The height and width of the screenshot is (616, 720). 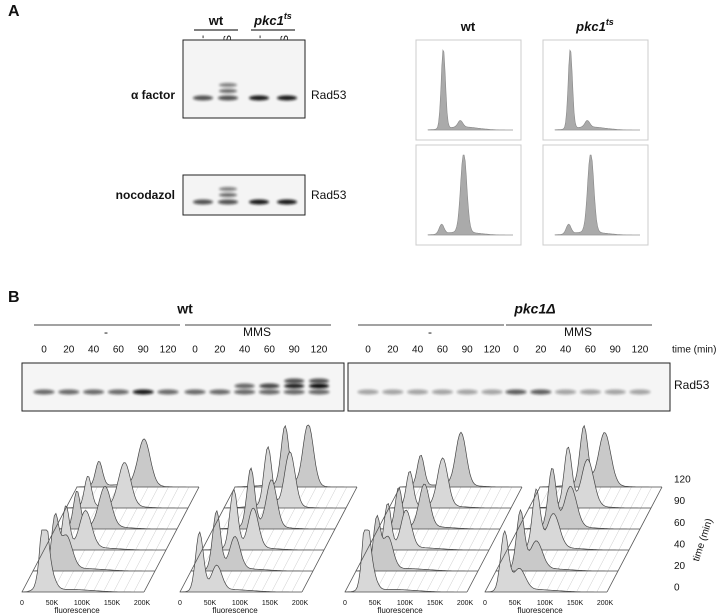 What do you see at coordinates (680, 523) in the screenshot?
I see `time-tick-label: 60` at bounding box center [680, 523].